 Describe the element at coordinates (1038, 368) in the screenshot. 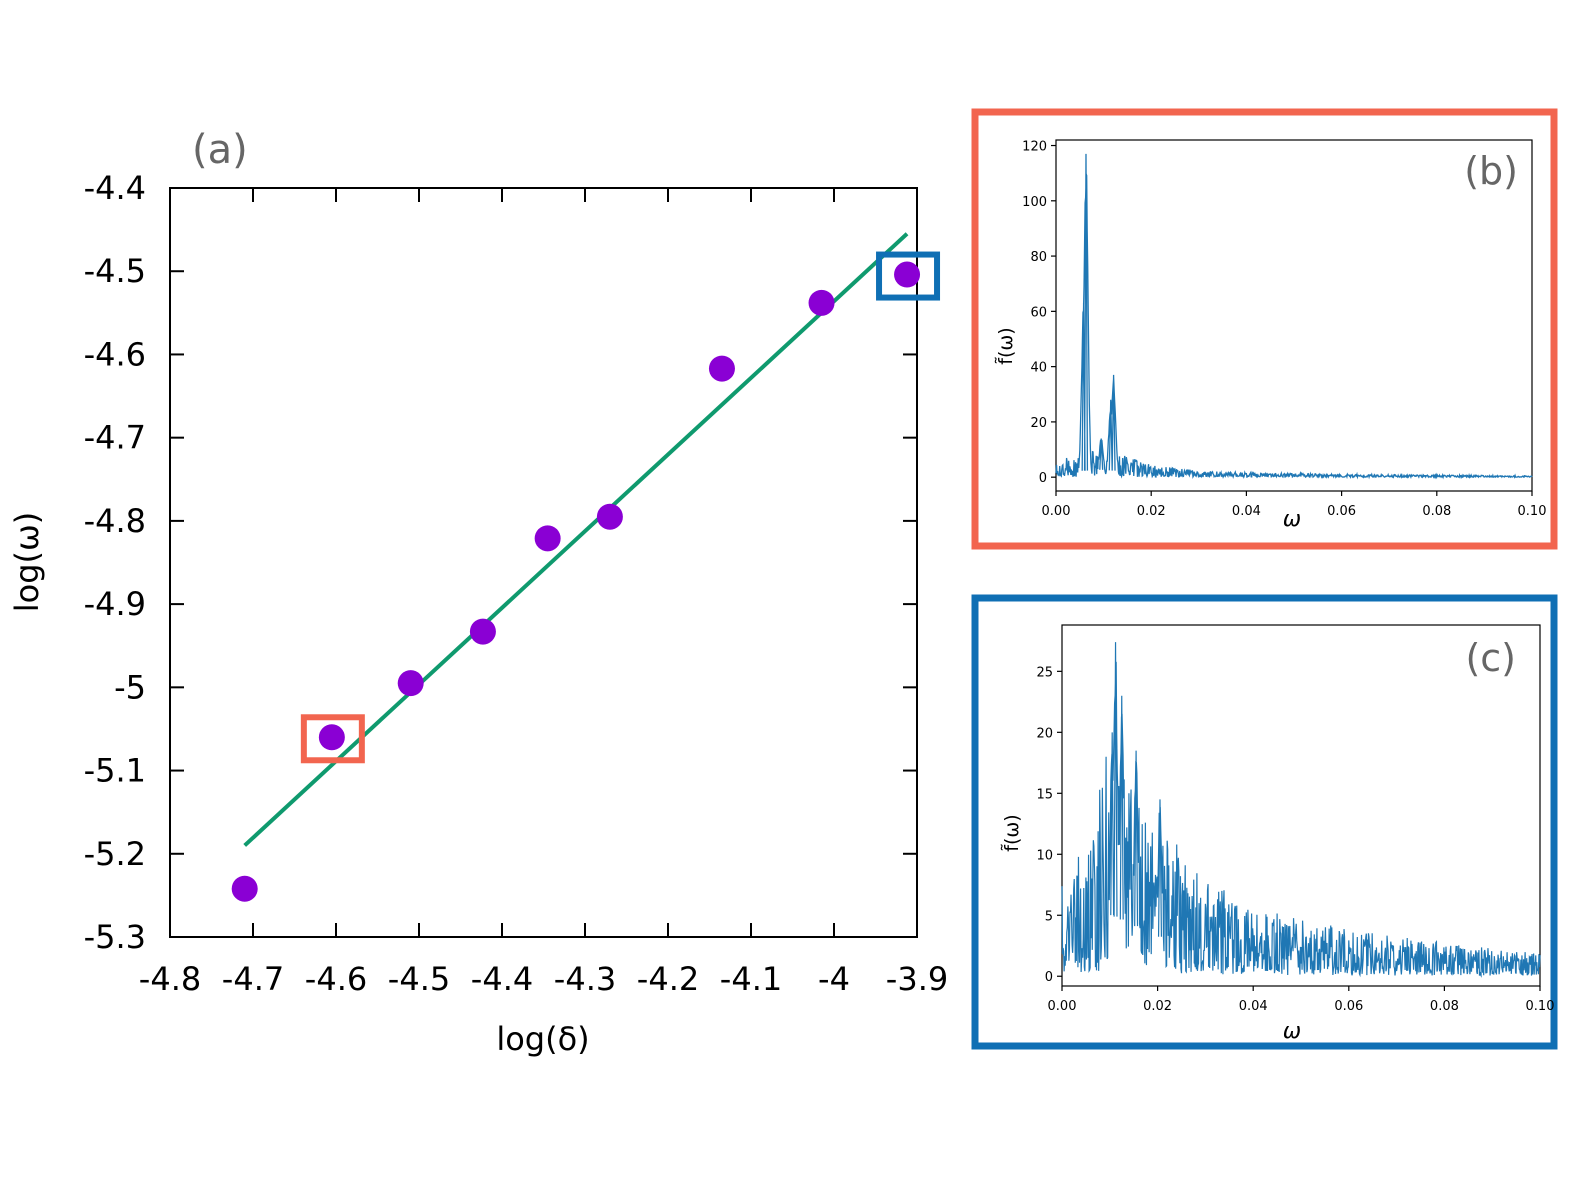

I see `y-tick-label: 40` at that location.